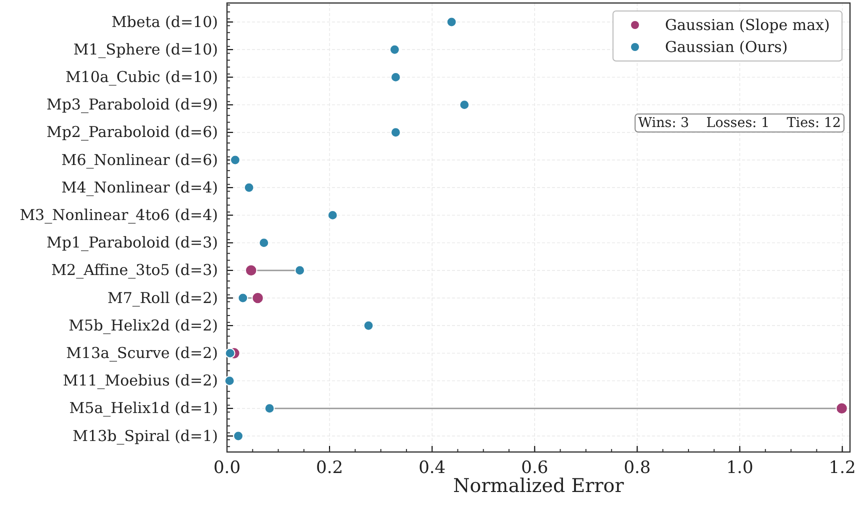 The width and height of the screenshot is (858, 507). I want to click on y-tick-label: M2_Affine_3to5 (d=3), so click(134, 270).